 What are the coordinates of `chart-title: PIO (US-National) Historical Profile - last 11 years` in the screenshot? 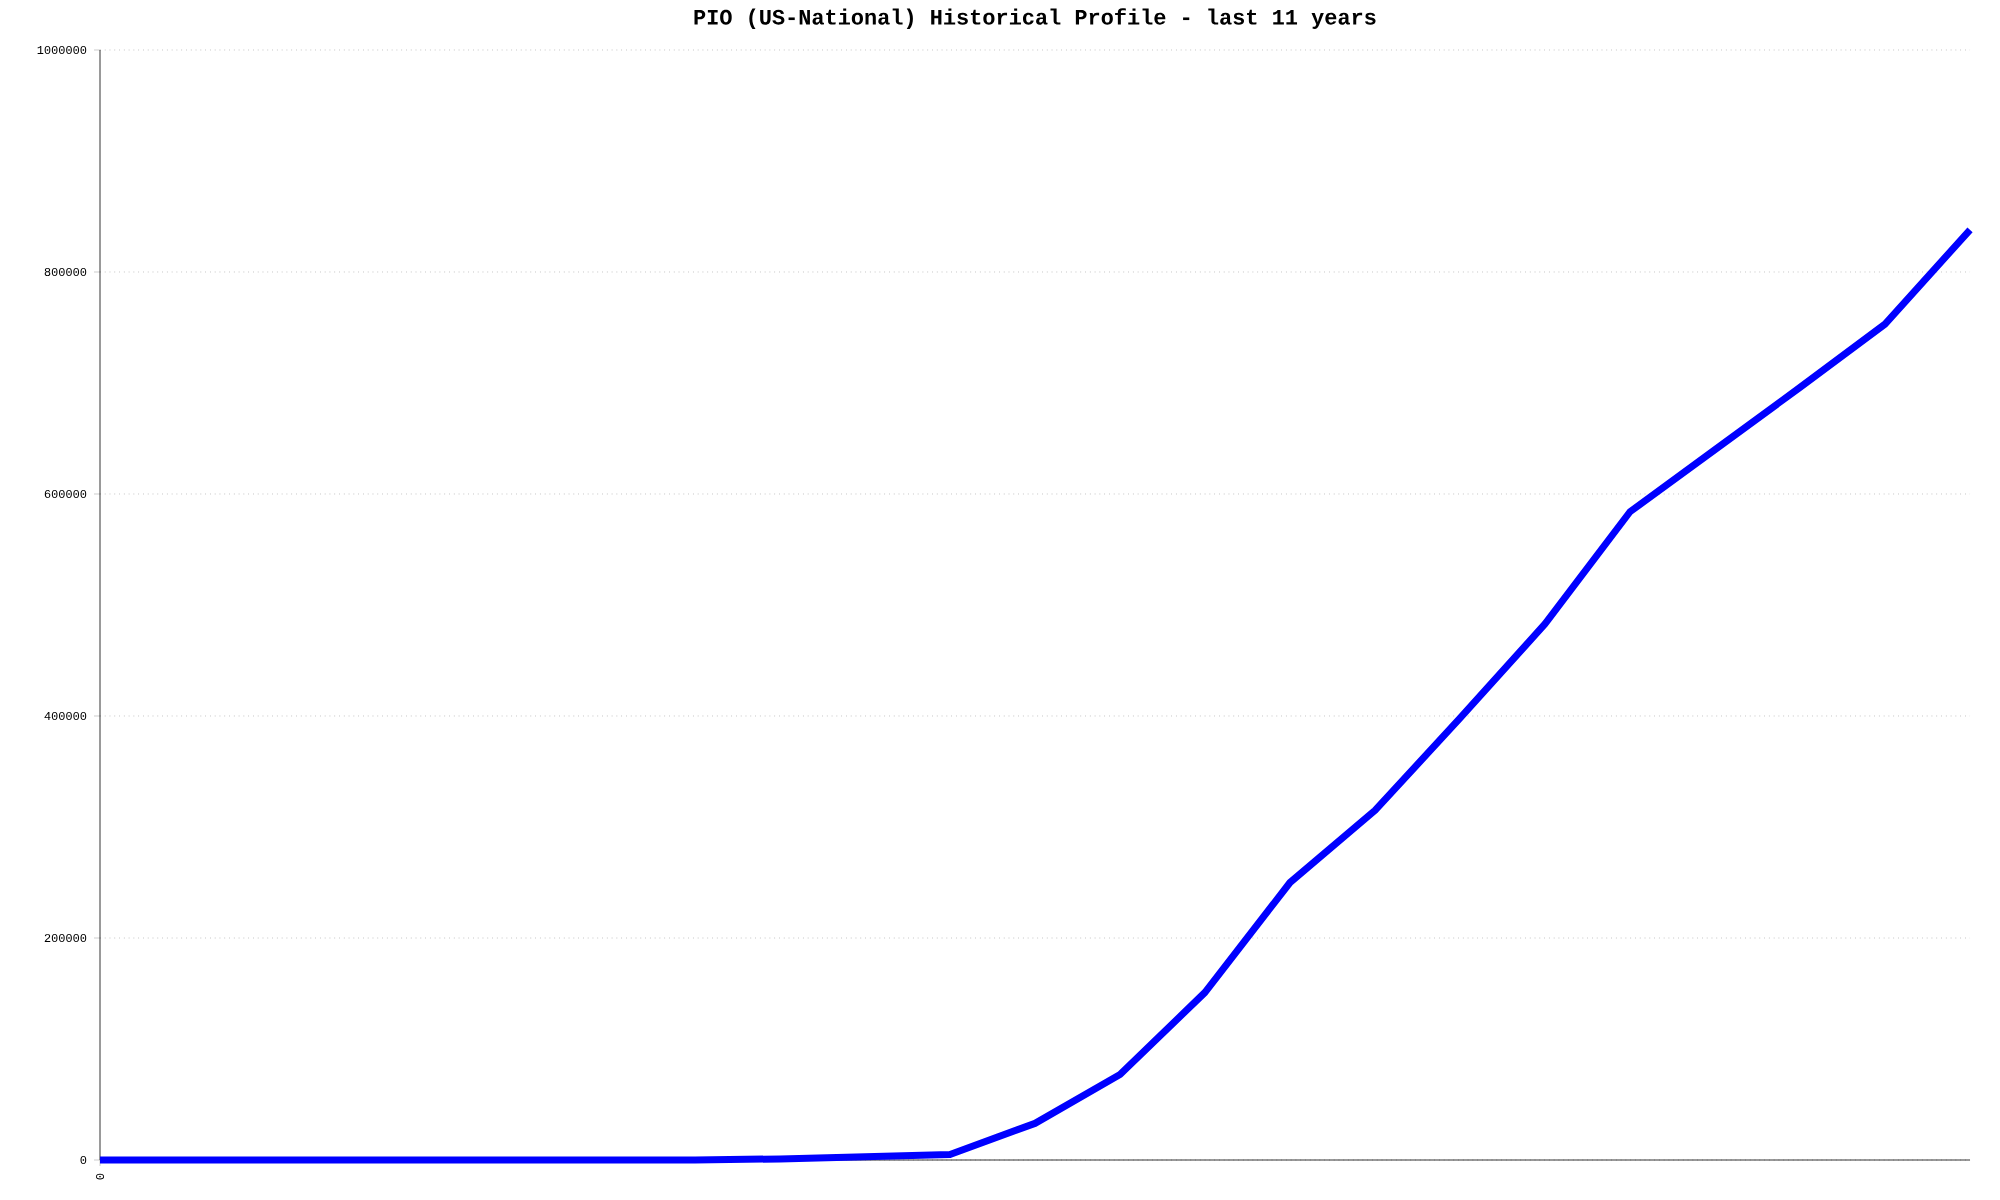 It's located at (1035, 18).